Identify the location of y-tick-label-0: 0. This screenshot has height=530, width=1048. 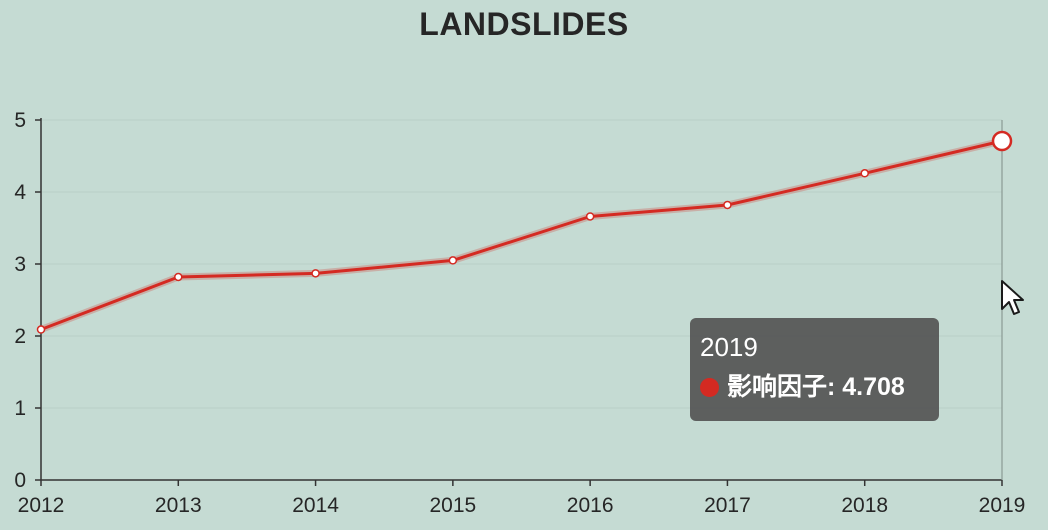
(20, 480).